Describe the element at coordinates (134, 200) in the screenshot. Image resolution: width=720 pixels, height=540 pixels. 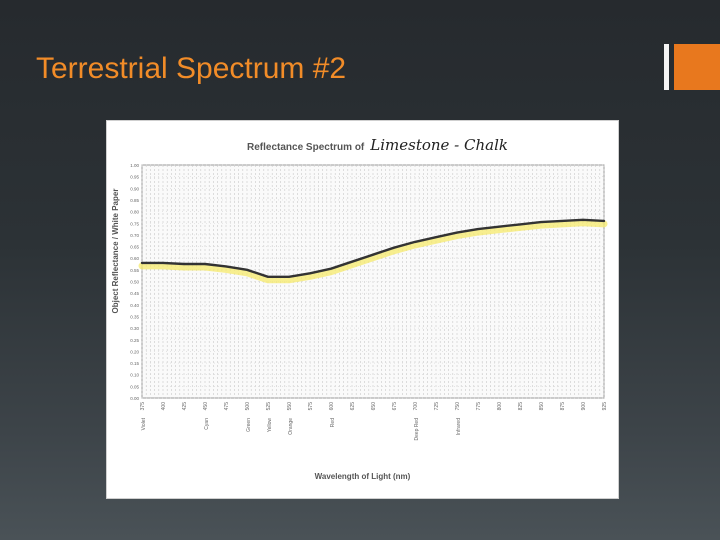
I see `y-tick-label: 0.85` at that location.